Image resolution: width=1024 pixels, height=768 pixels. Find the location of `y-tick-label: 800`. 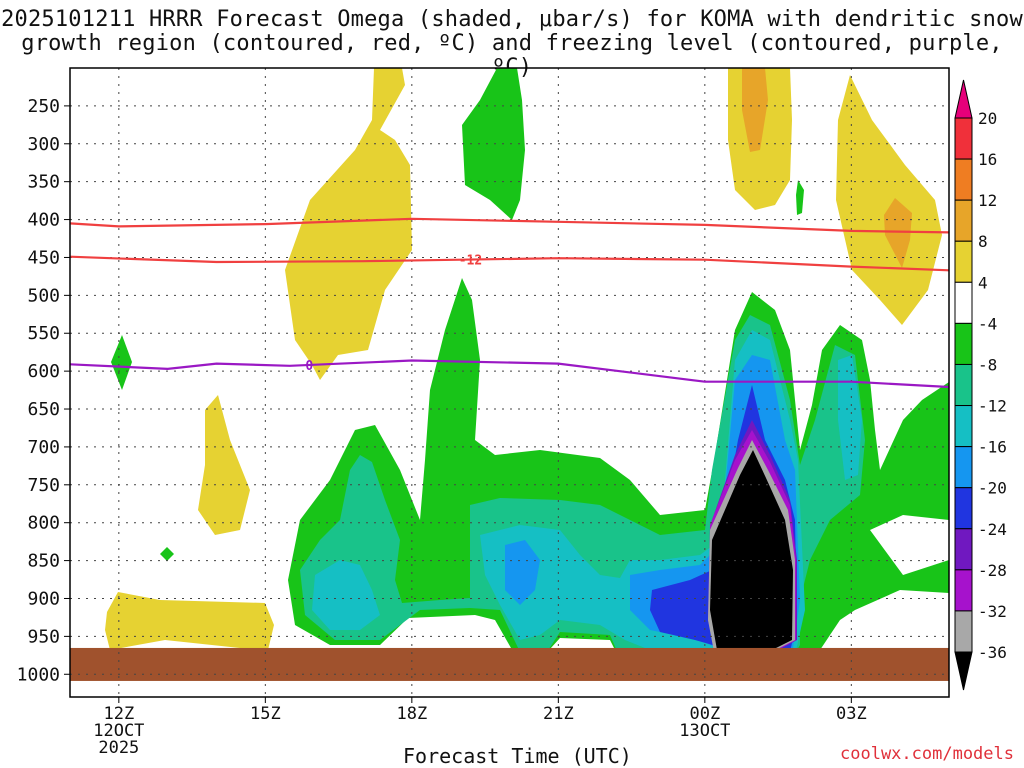

y-tick-label: 800 is located at coordinates (43, 523).